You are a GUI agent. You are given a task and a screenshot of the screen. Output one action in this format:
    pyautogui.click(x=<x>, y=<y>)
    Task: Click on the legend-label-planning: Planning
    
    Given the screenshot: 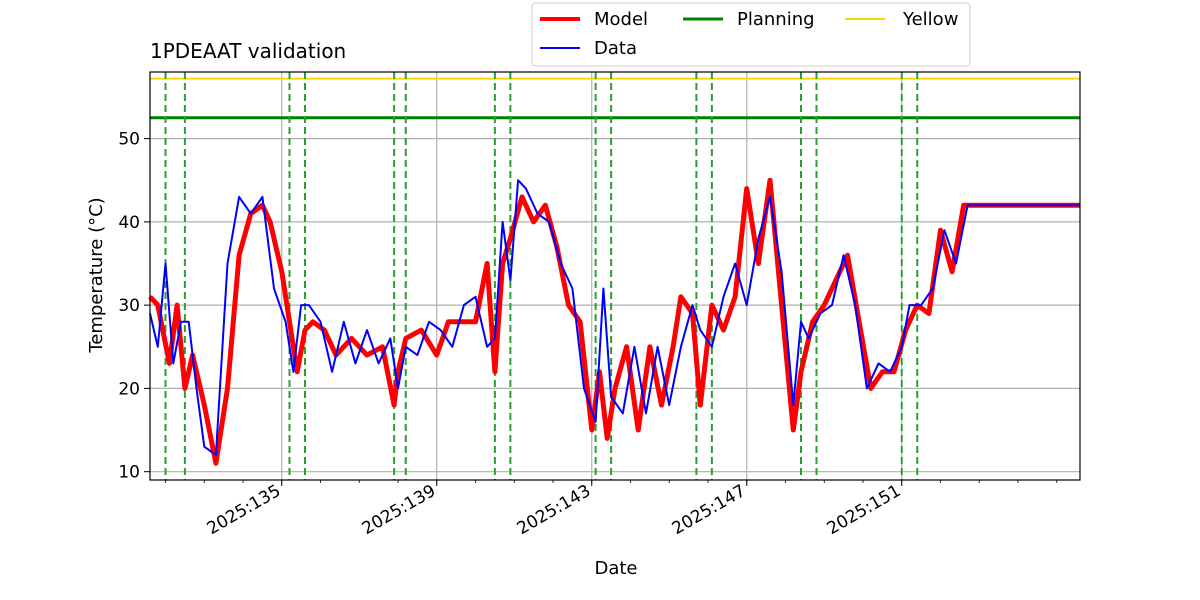 What is the action you would take?
    pyautogui.click(x=776, y=19)
    